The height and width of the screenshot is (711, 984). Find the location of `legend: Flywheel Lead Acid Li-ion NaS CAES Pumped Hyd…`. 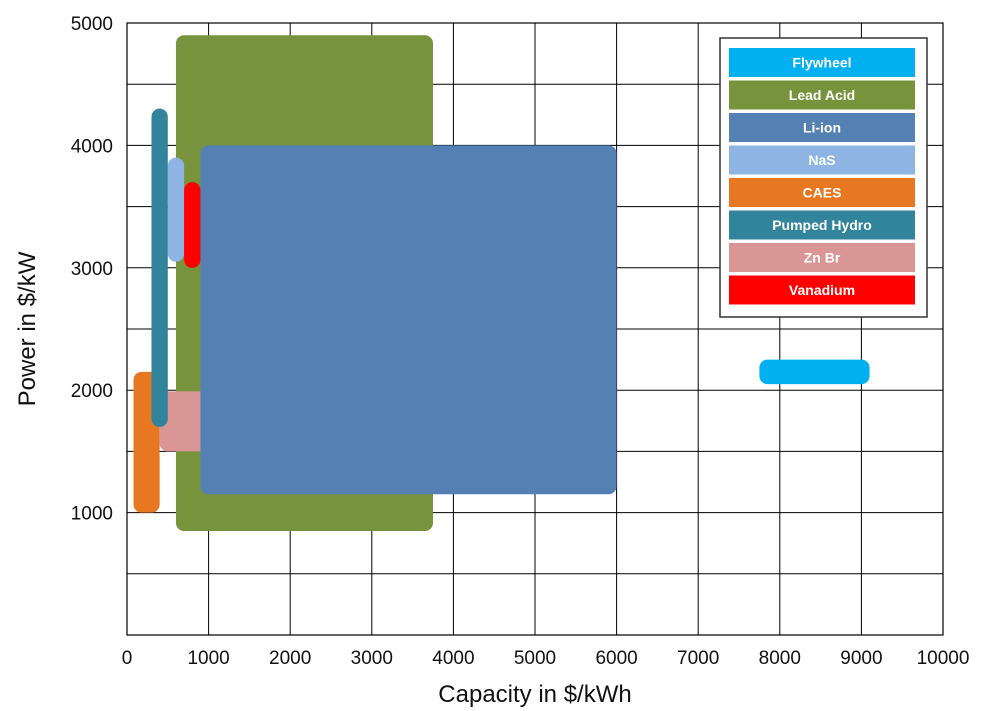

legend: Flywheel Lead Acid Li-ion NaS CAES Pumped Hyd… is located at coordinates (823, 177).